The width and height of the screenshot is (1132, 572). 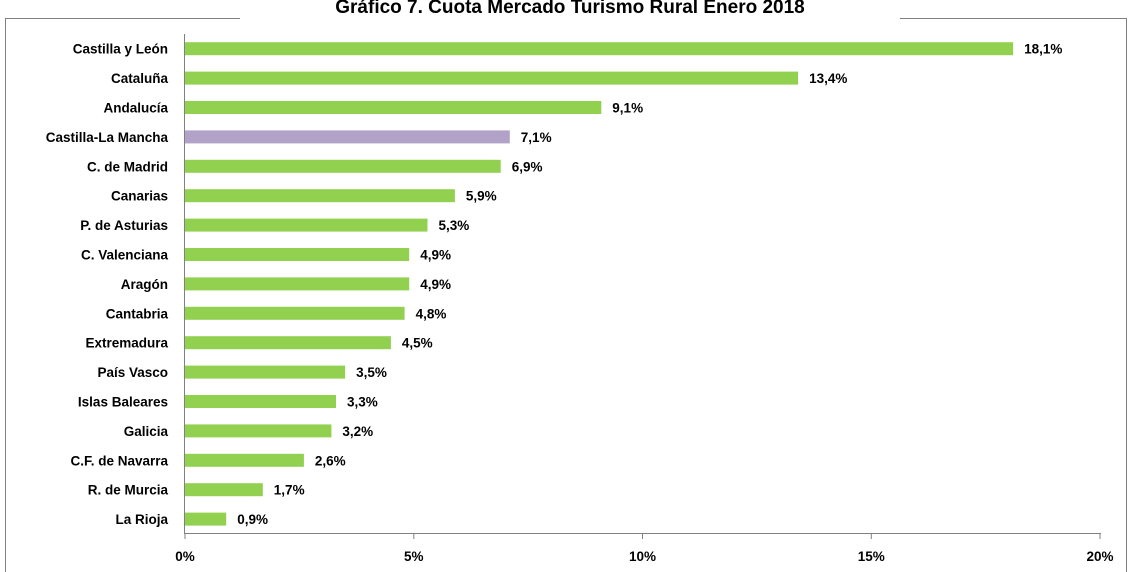 I want to click on category-label: C.F. de Navarra, so click(x=119, y=460).